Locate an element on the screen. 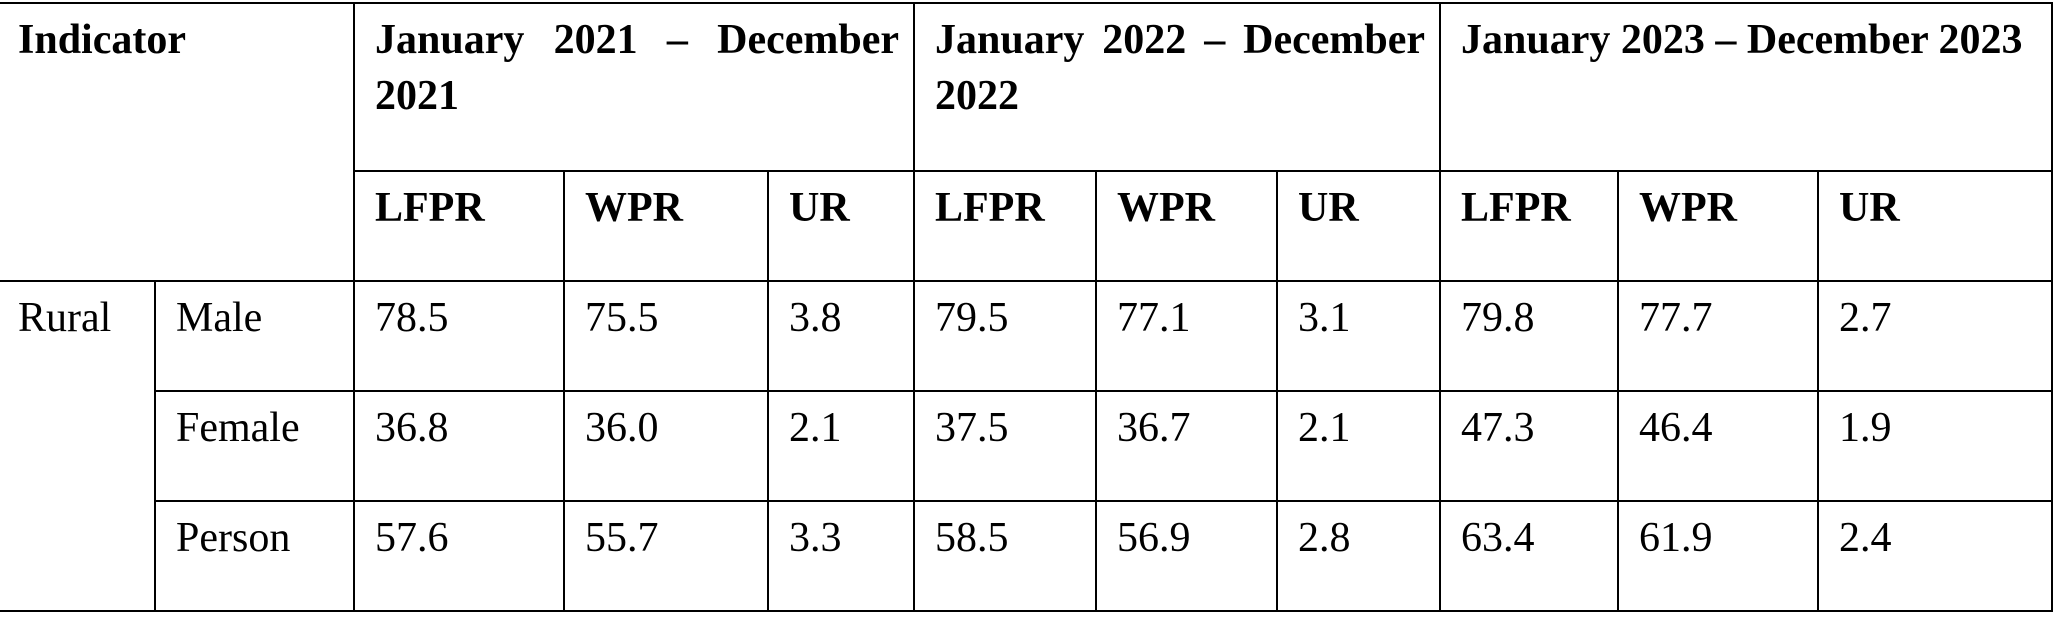 The height and width of the screenshot is (617, 2057). table-cell: 55.7 is located at coordinates (666, 556).